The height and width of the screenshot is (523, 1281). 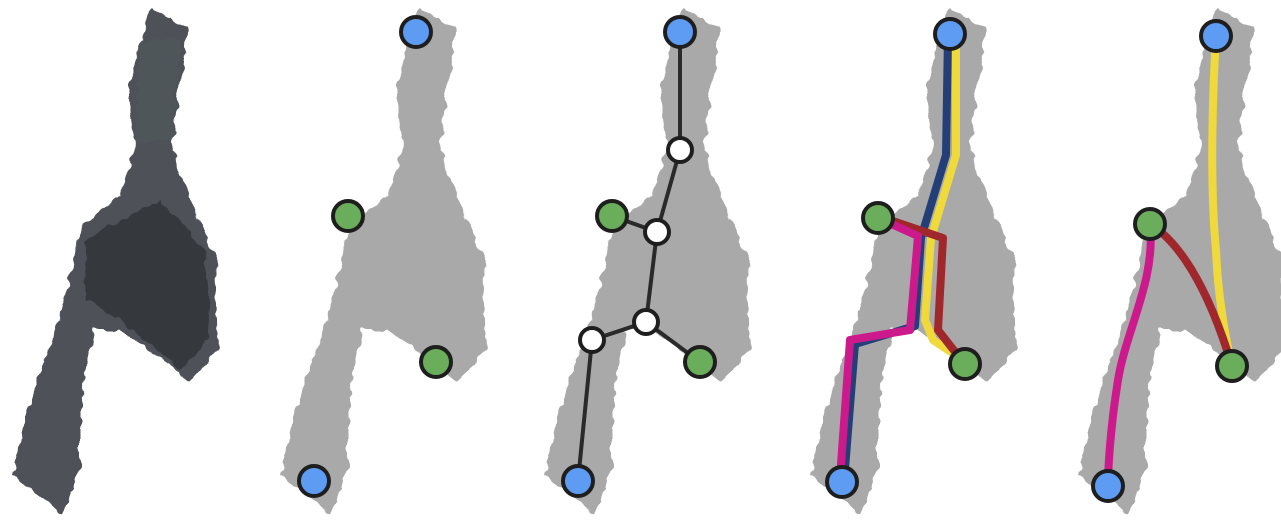 I want to click on path-yellow, so click(x=945, y=198).